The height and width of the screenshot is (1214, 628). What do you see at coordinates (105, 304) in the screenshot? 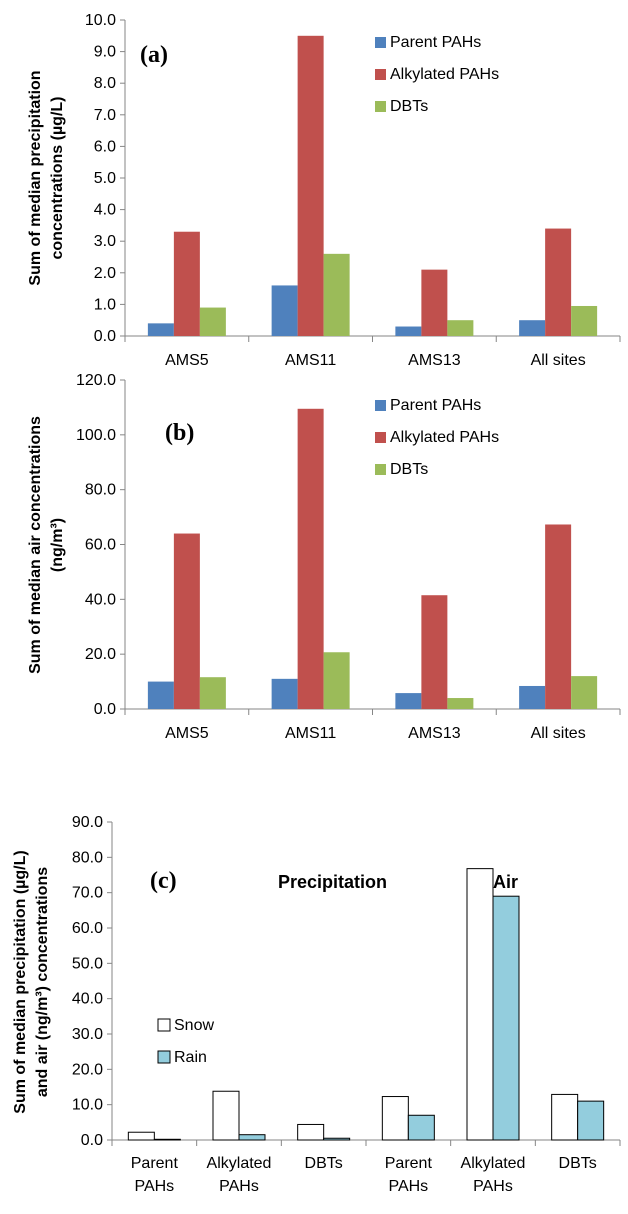
I see `y-tick-label: 1.0` at bounding box center [105, 304].